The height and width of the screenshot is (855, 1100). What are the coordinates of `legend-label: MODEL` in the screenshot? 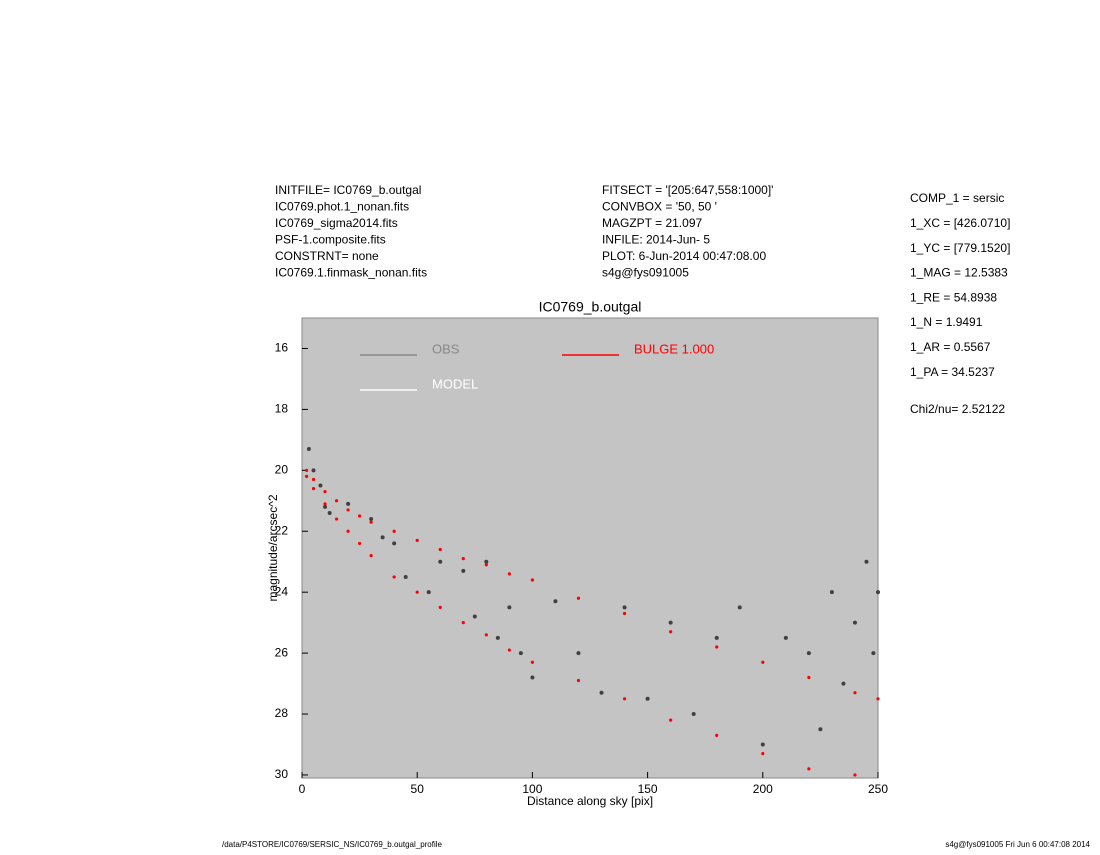 It's located at (455, 383).